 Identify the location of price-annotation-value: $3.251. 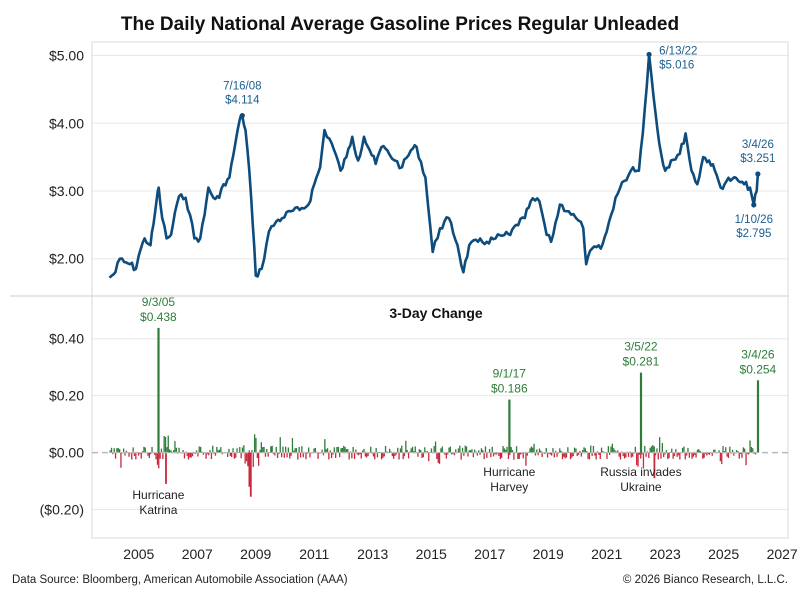
(757, 159).